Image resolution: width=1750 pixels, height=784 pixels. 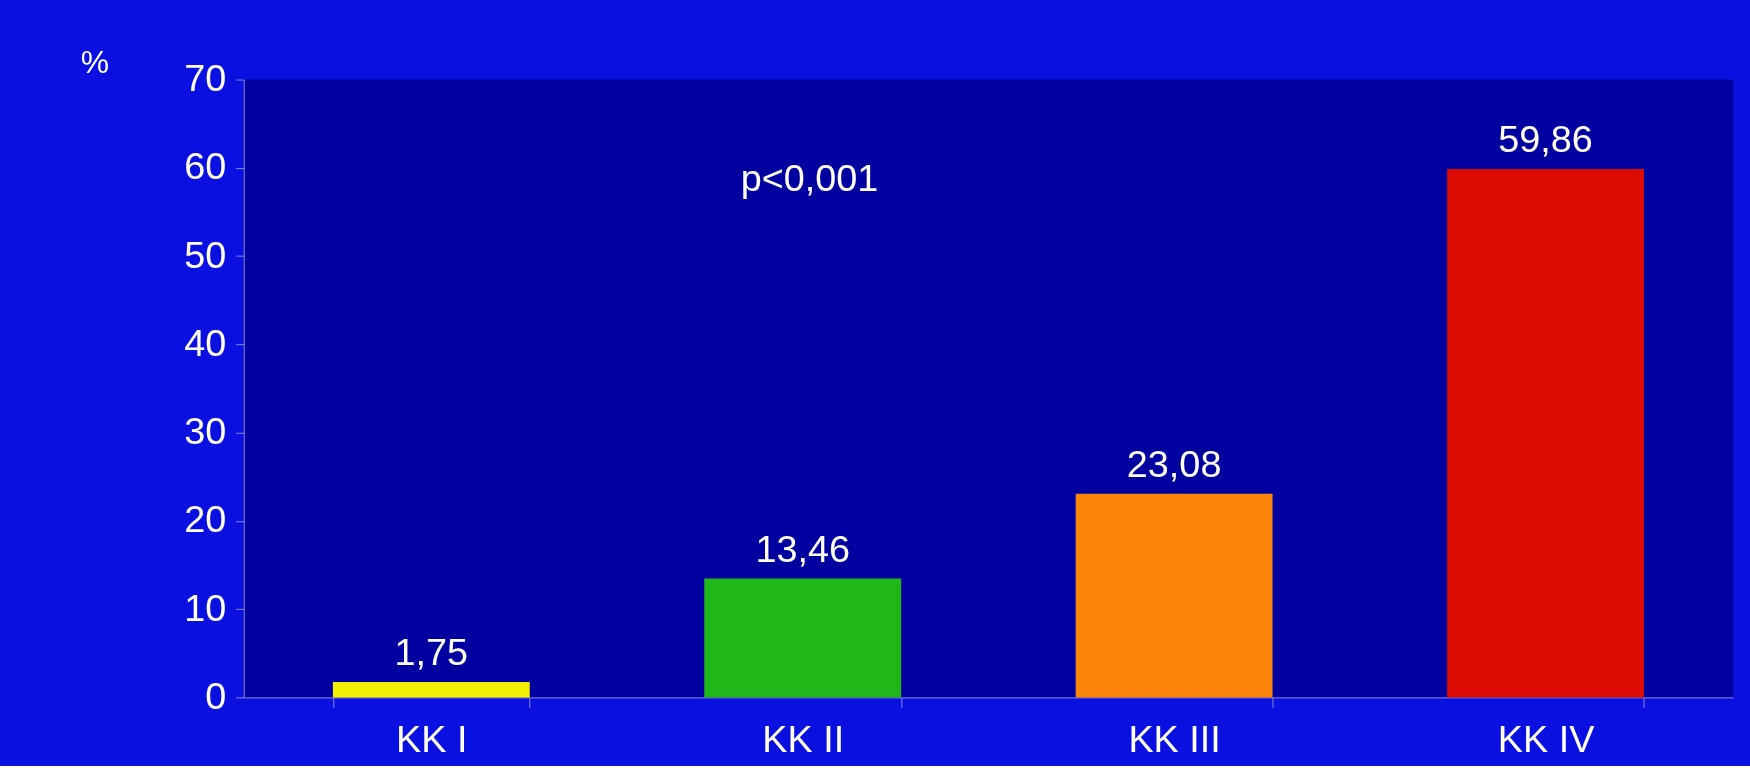 I want to click on data-label: 1,75, so click(x=431, y=652).